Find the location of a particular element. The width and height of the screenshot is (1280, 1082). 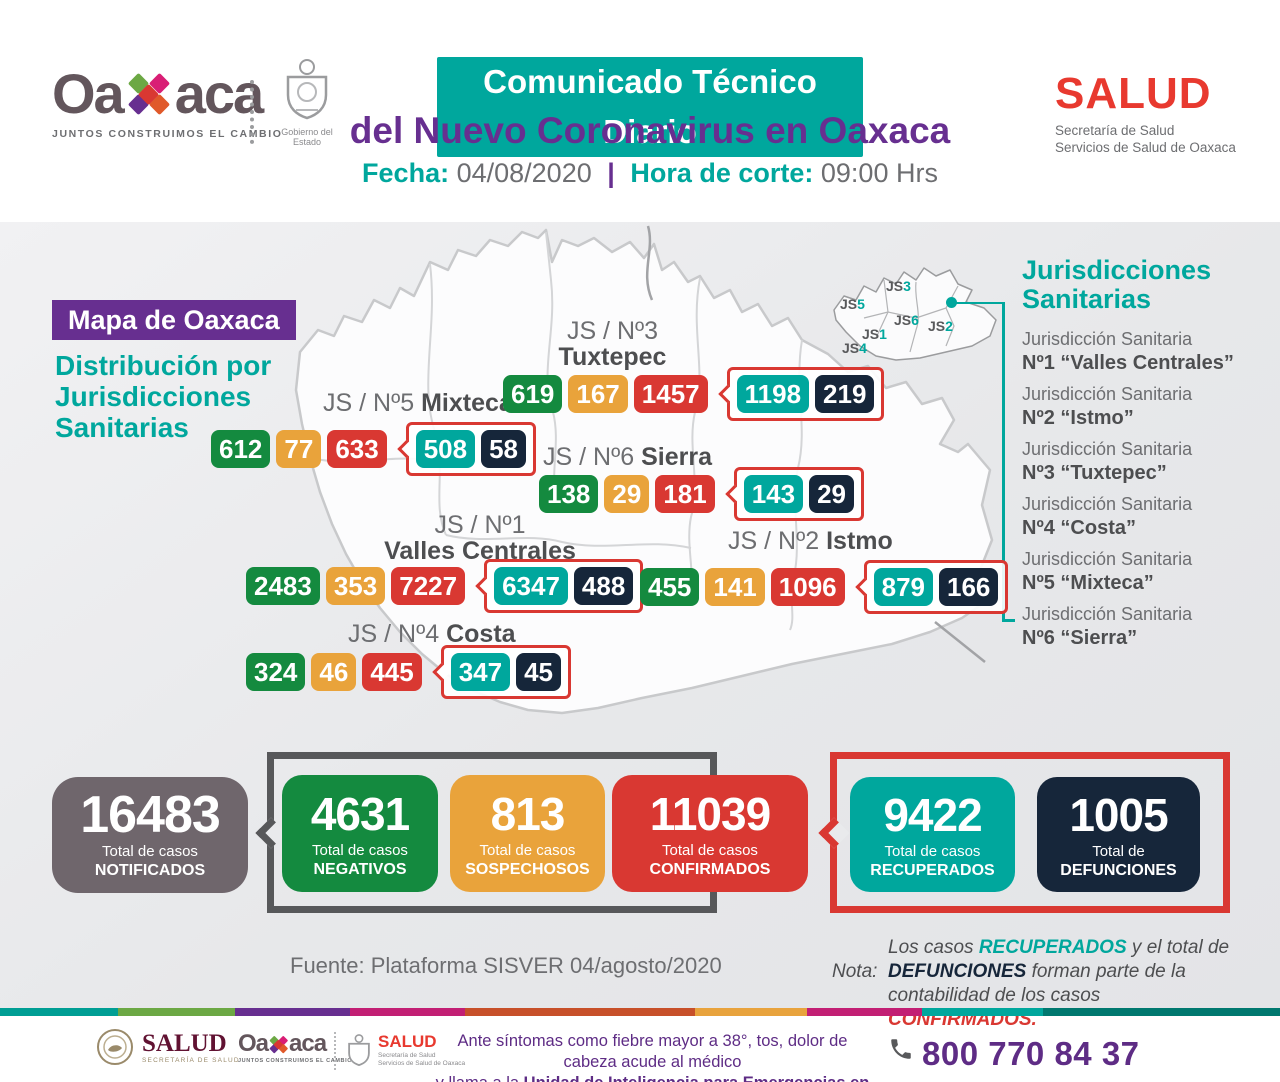

label-js2-istmo: JS / Nº2 Istmo is located at coordinates (810, 541).